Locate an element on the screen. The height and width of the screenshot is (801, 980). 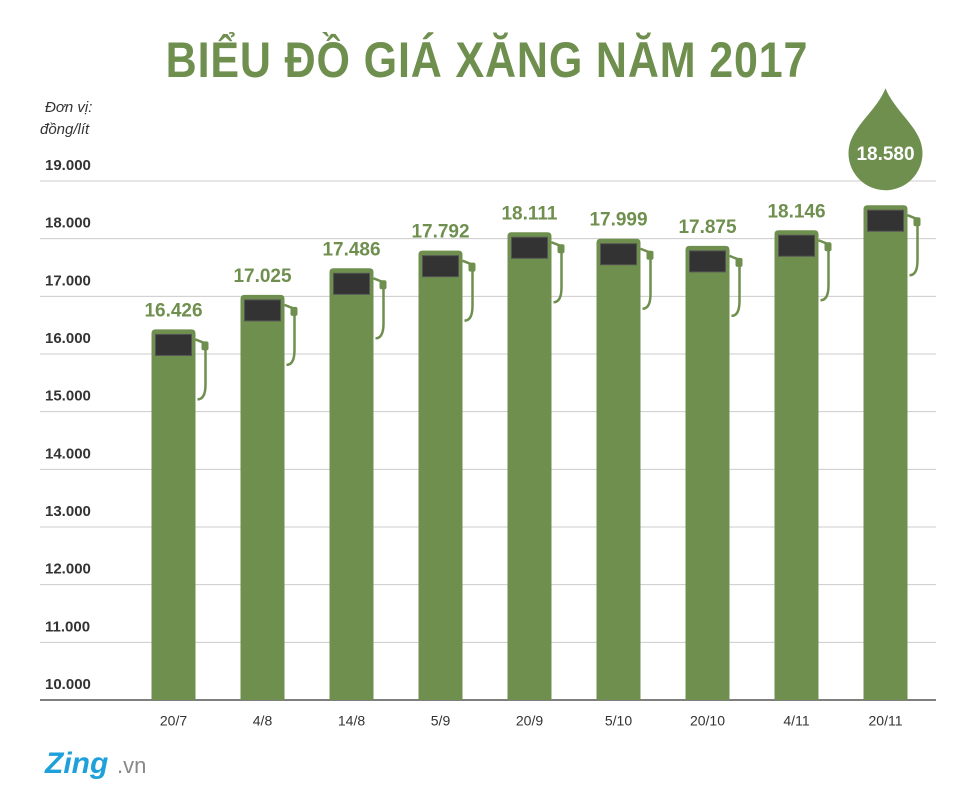
value-label: 16.426 is located at coordinates (173, 310).